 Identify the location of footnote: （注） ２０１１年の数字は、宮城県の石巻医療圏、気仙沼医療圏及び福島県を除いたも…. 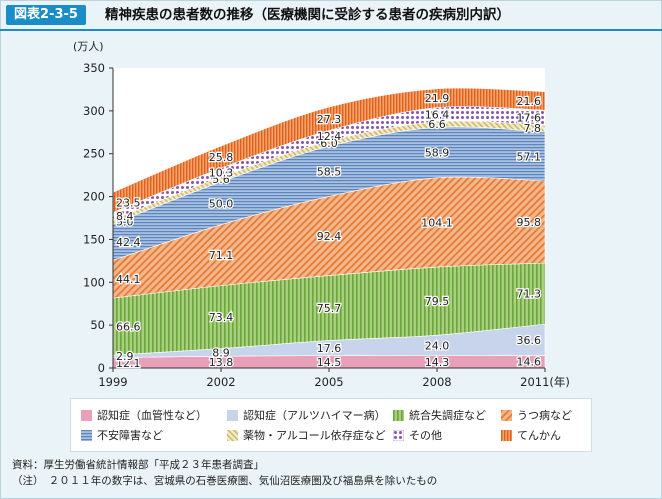
(225, 481).